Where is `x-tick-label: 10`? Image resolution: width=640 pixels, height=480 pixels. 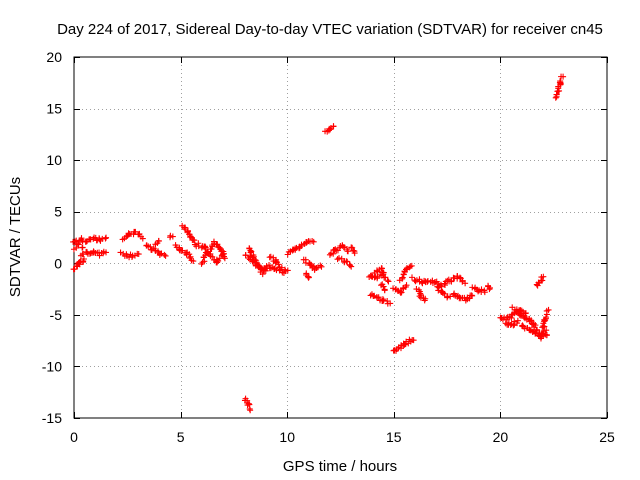
x-tick-label: 10 is located at coordinates (287, 437).